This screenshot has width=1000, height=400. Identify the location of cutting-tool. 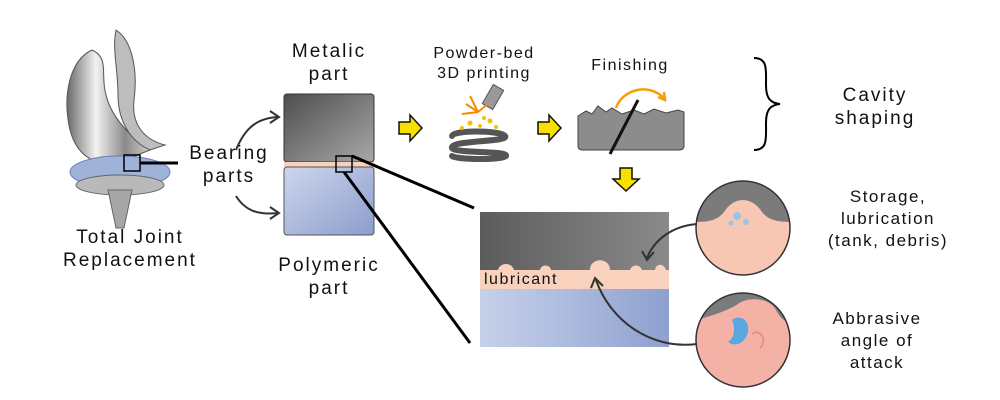
(624, 127).